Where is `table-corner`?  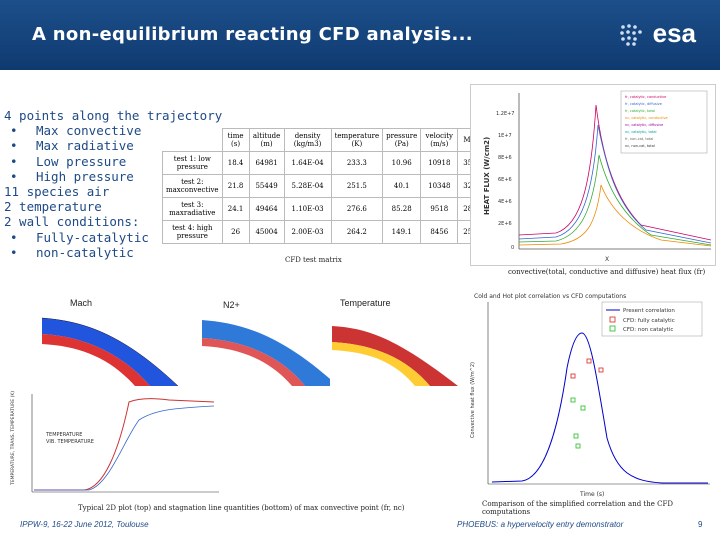
table-corner is located at coordinates (193, 140).